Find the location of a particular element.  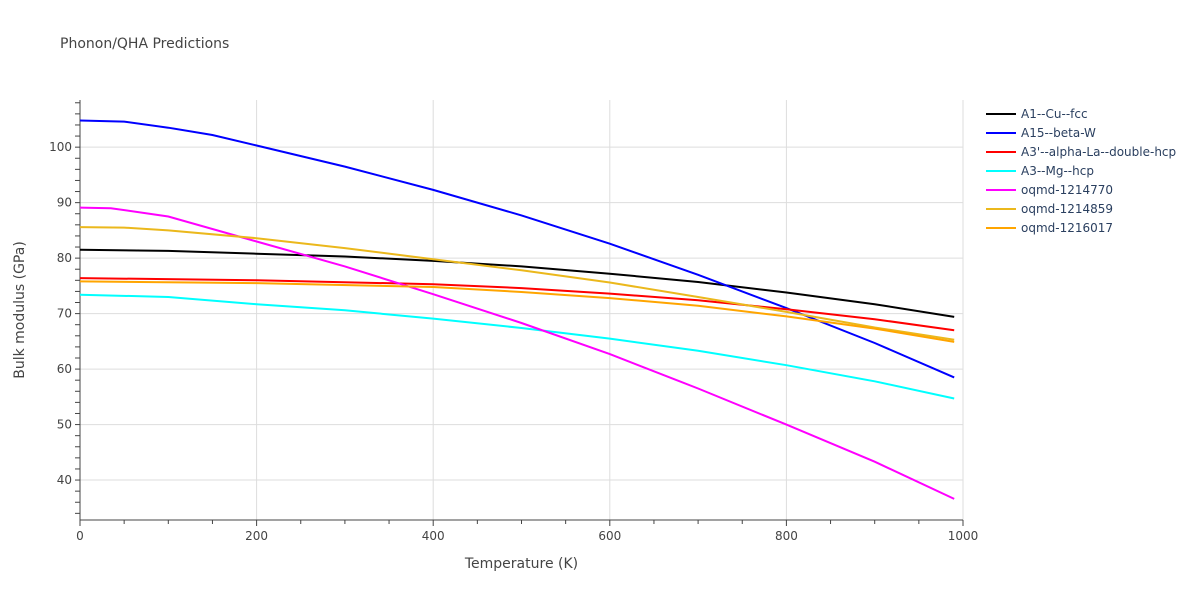

series-line-A1--Cu--fcc is located at coordinates (517, 283).